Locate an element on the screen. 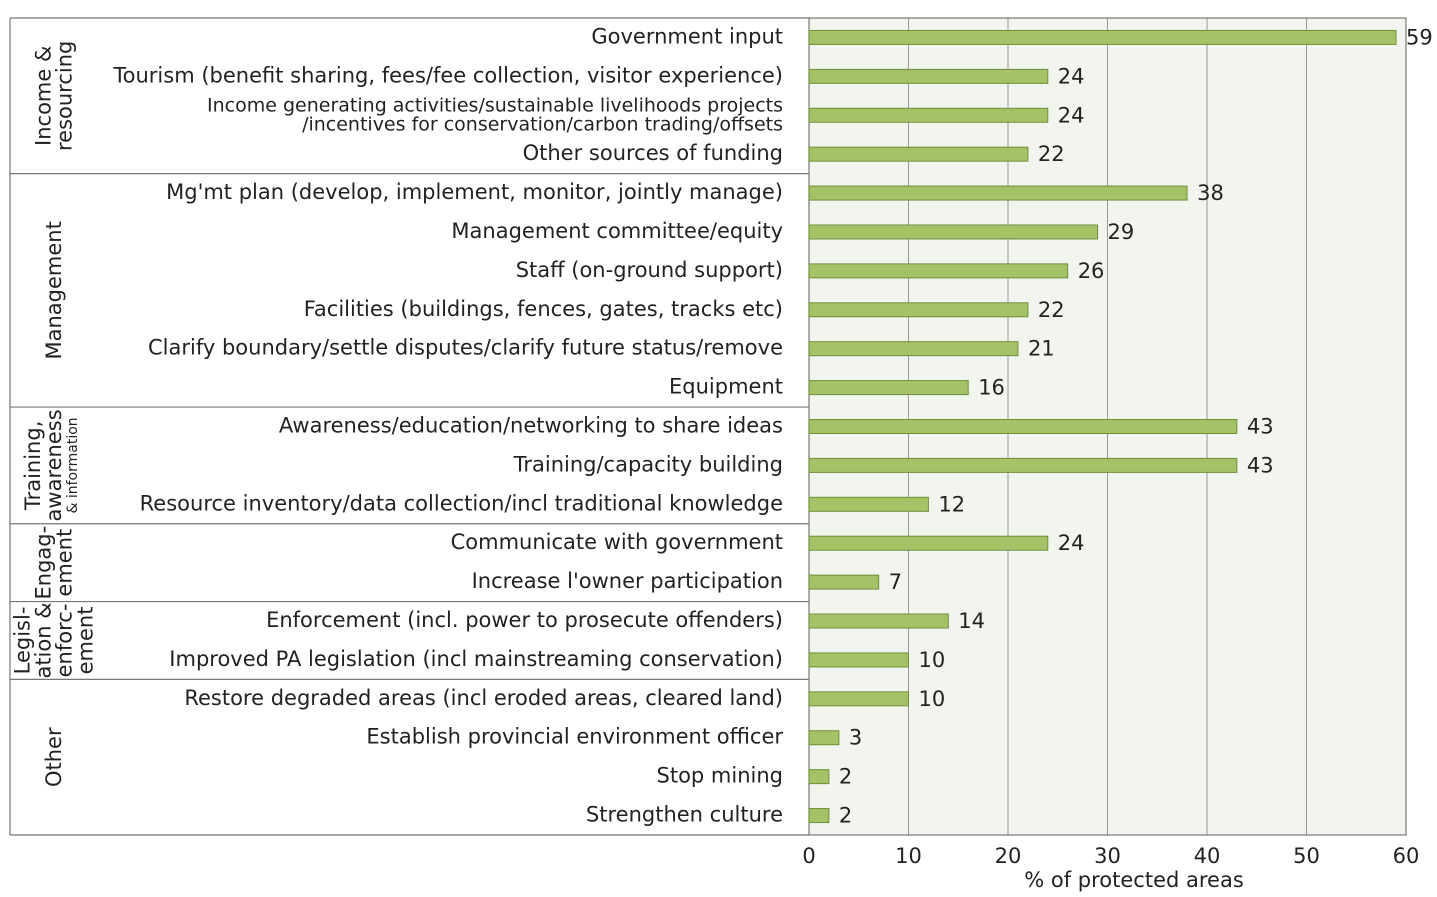  group-label: enforc- is located at coordinates (65, 641).